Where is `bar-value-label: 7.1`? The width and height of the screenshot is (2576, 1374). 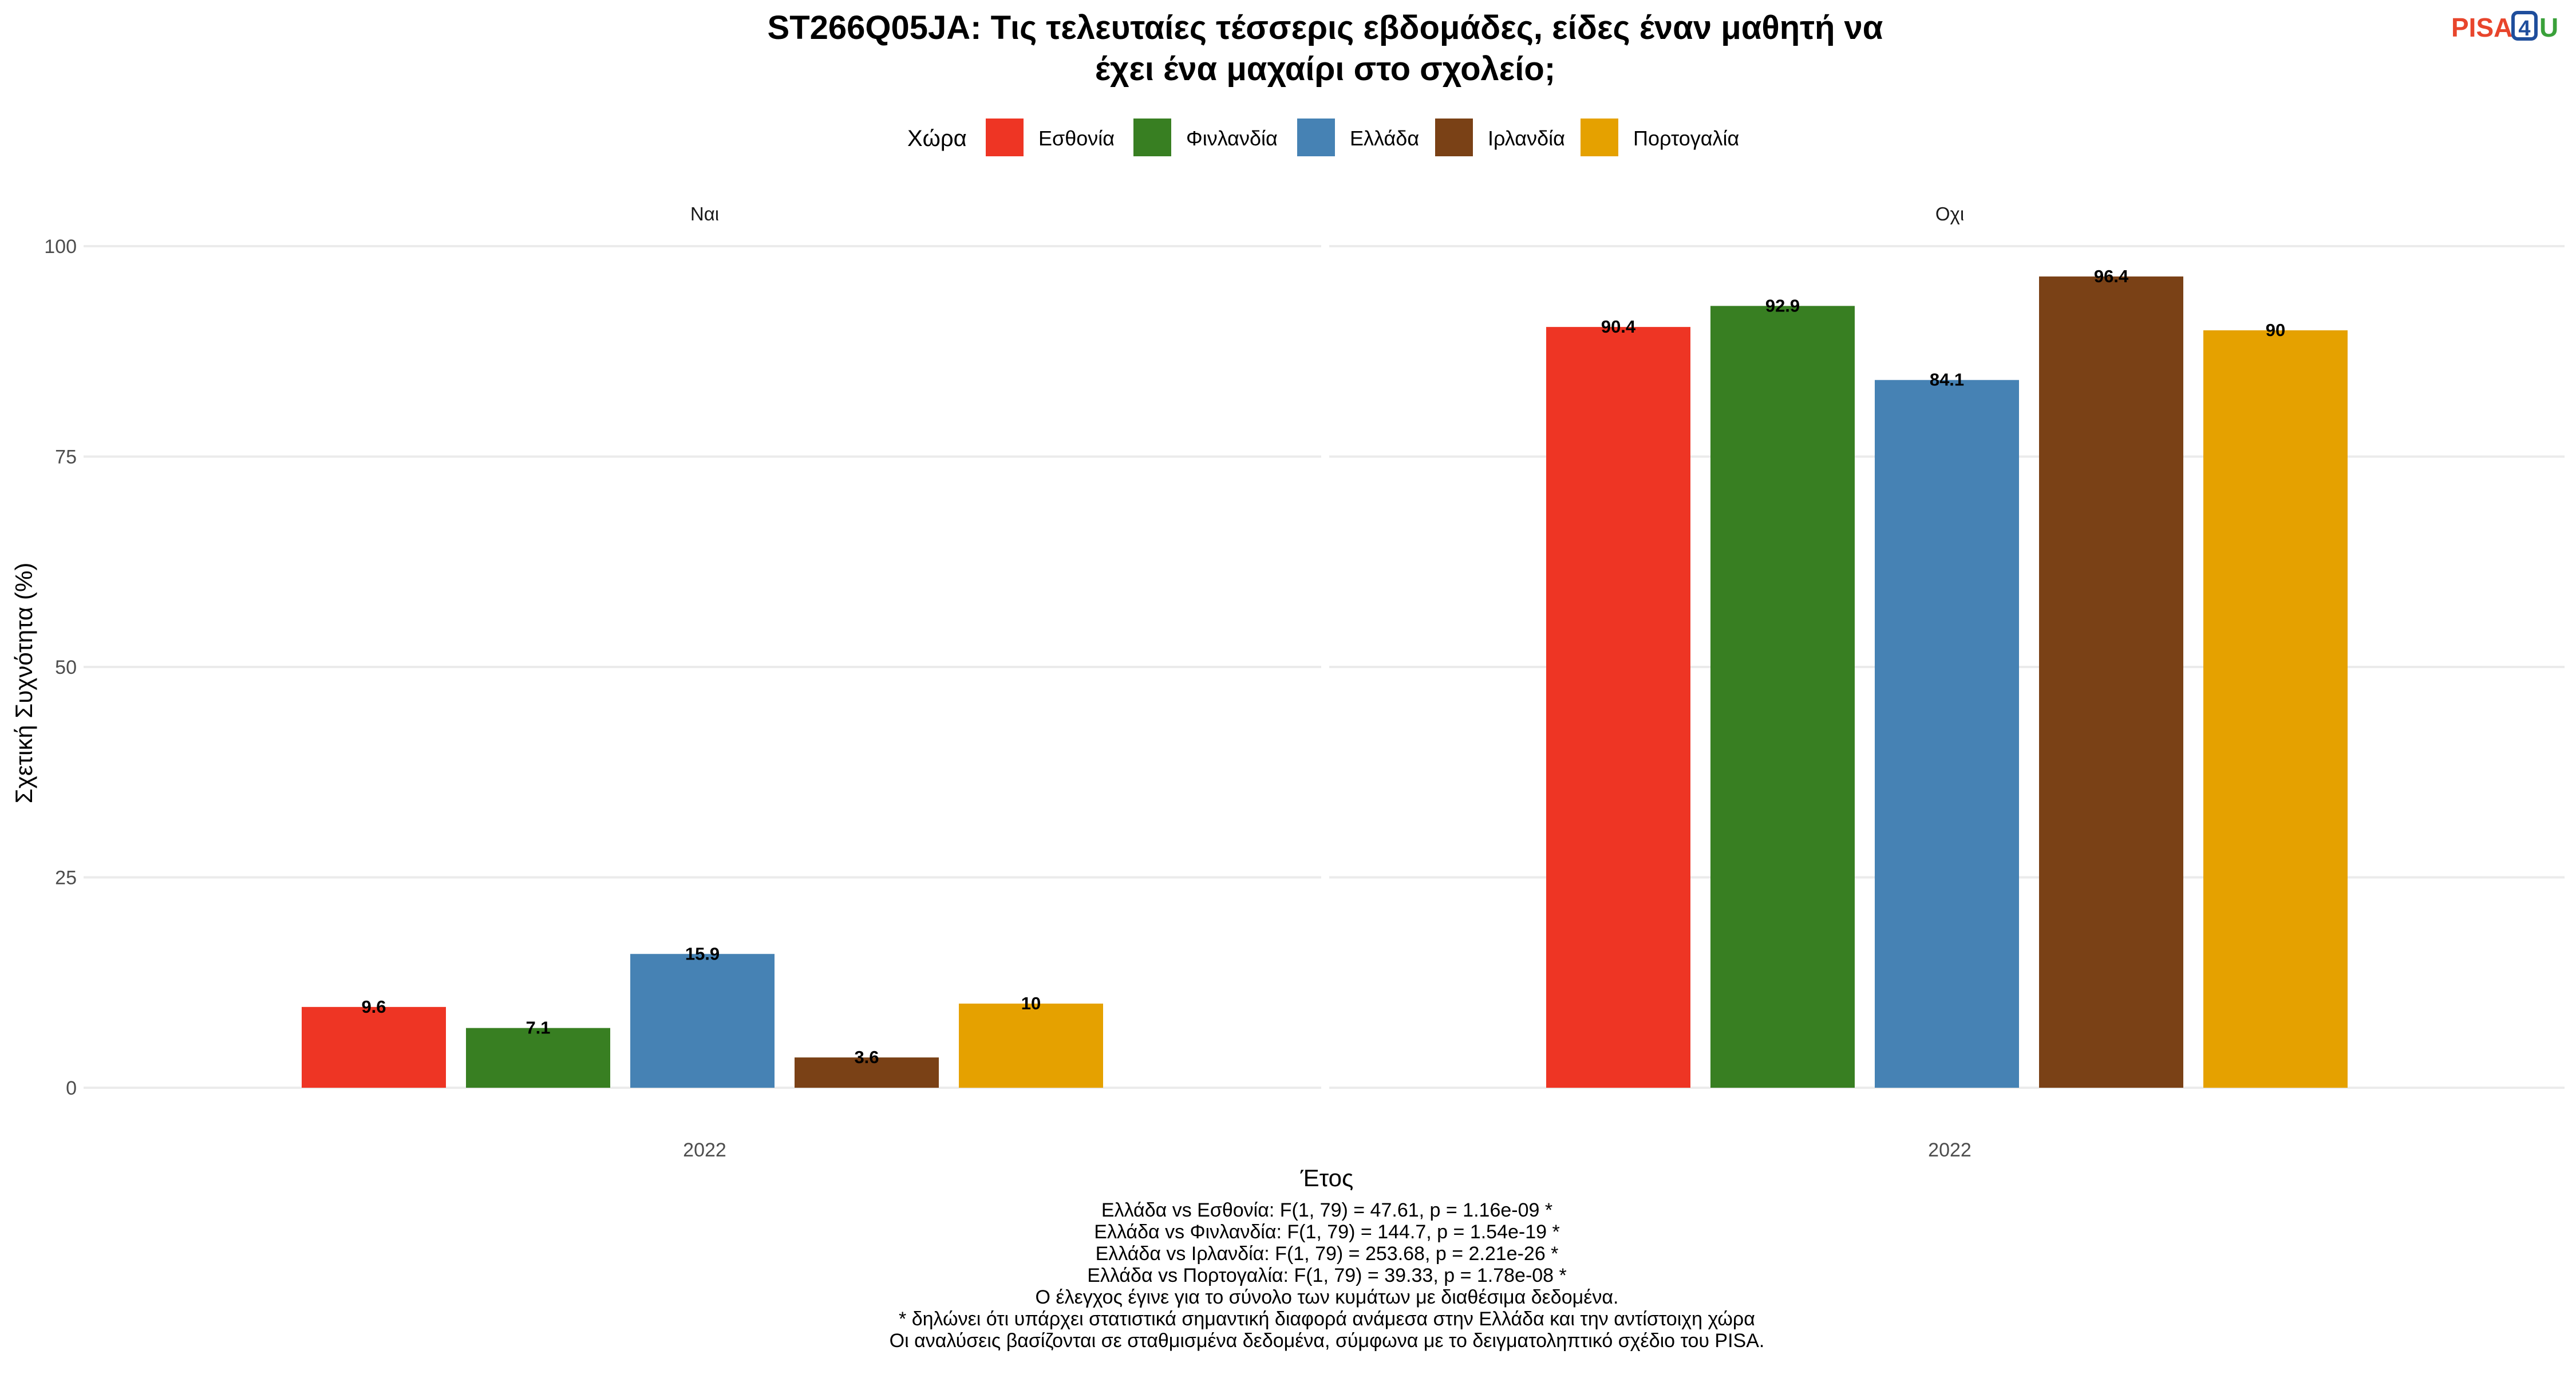
bar-value-label: 7.1 is located at coordinates (538, 1028).